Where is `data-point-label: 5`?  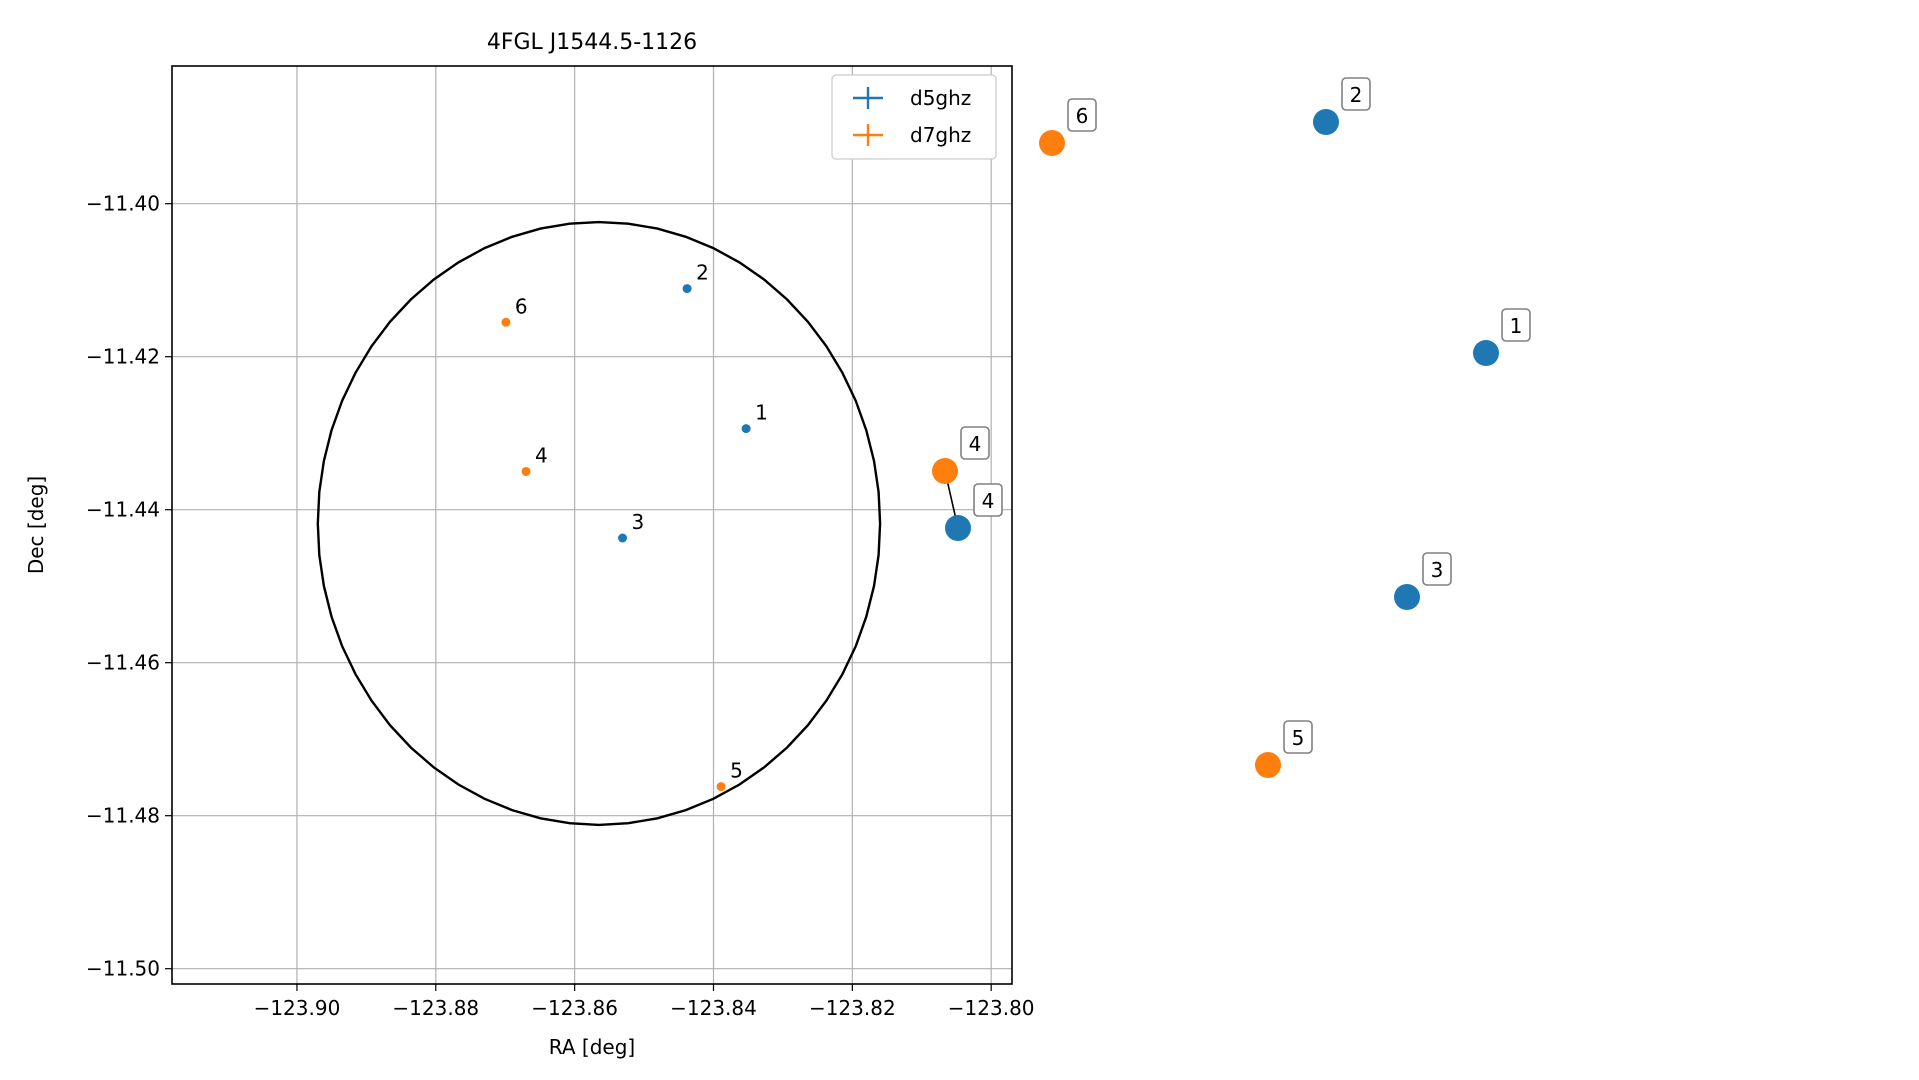
data-point-label: 5 is located at coordinates (736, 771).